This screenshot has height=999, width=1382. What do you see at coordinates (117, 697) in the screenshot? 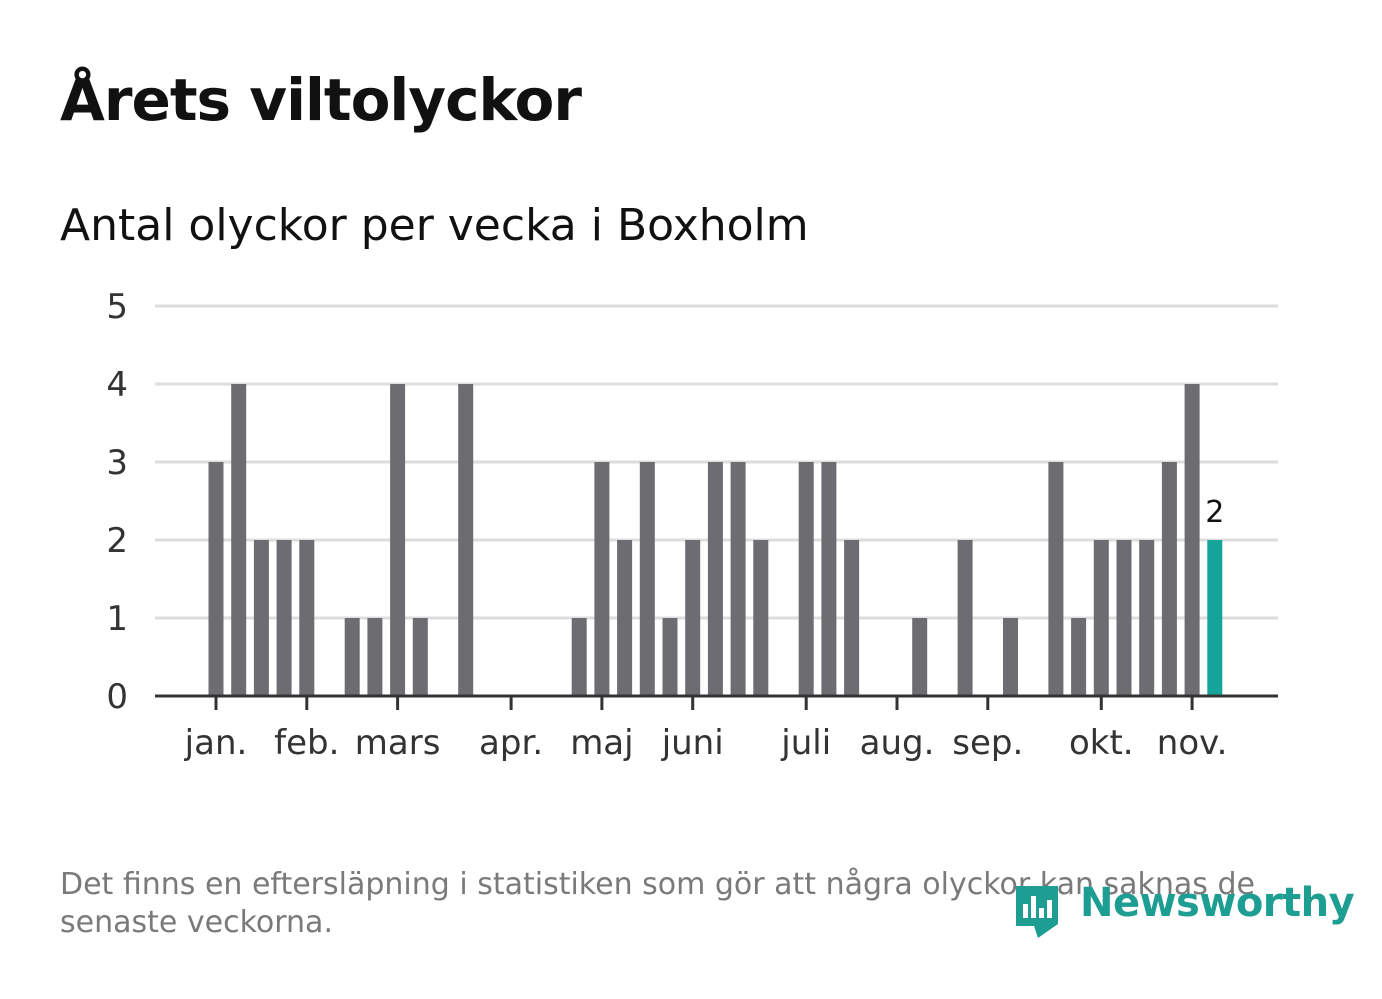
I see `y-tick-label: 0` at bounding box center [117, 697].